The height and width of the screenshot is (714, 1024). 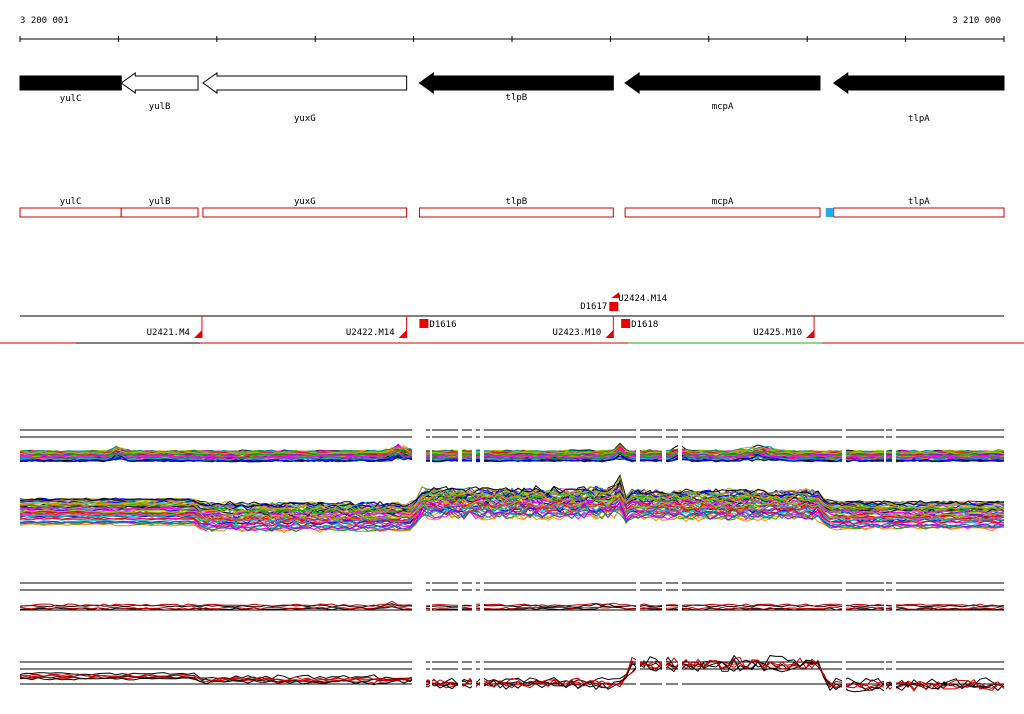 I want to click on feature-label: D1618, so click(x=644, y=325).